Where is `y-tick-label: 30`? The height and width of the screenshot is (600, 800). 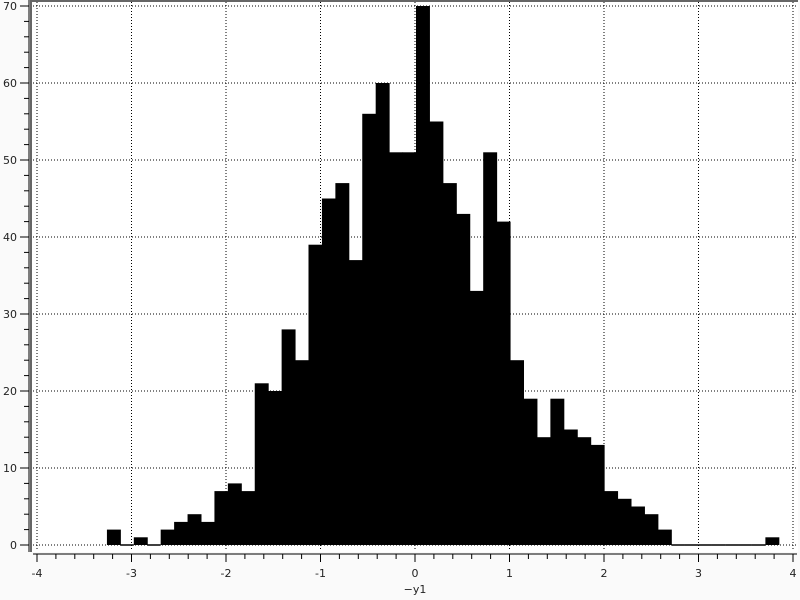
y-tick-label: 30 is located at coordinates (10, 314).